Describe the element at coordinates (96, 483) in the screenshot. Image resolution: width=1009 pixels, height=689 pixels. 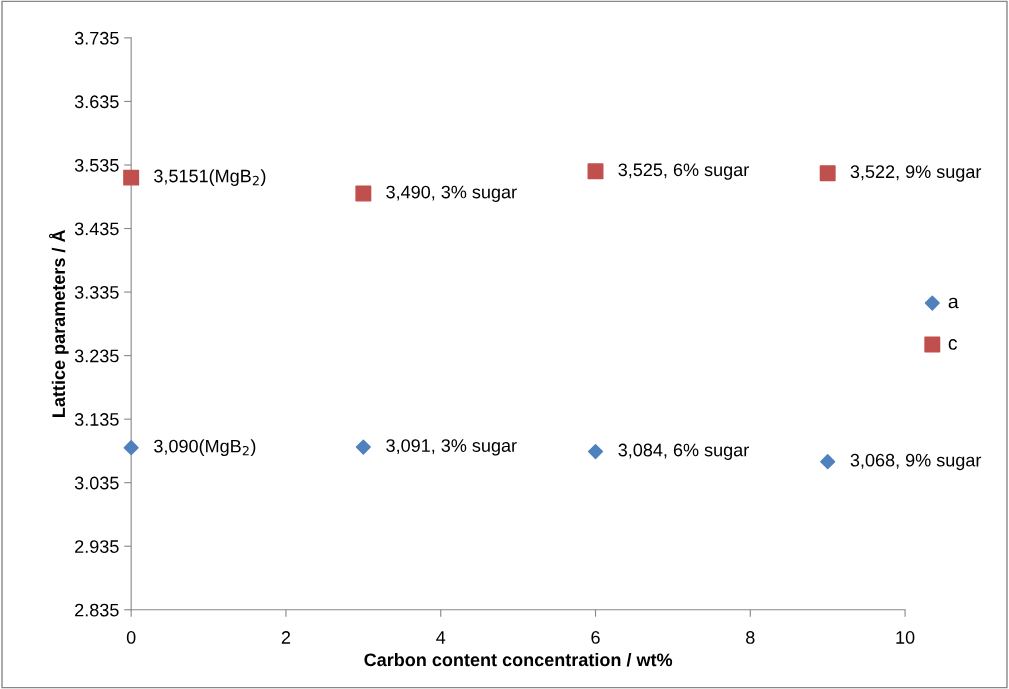
I see `y-tick-label: 3.035` at that location.